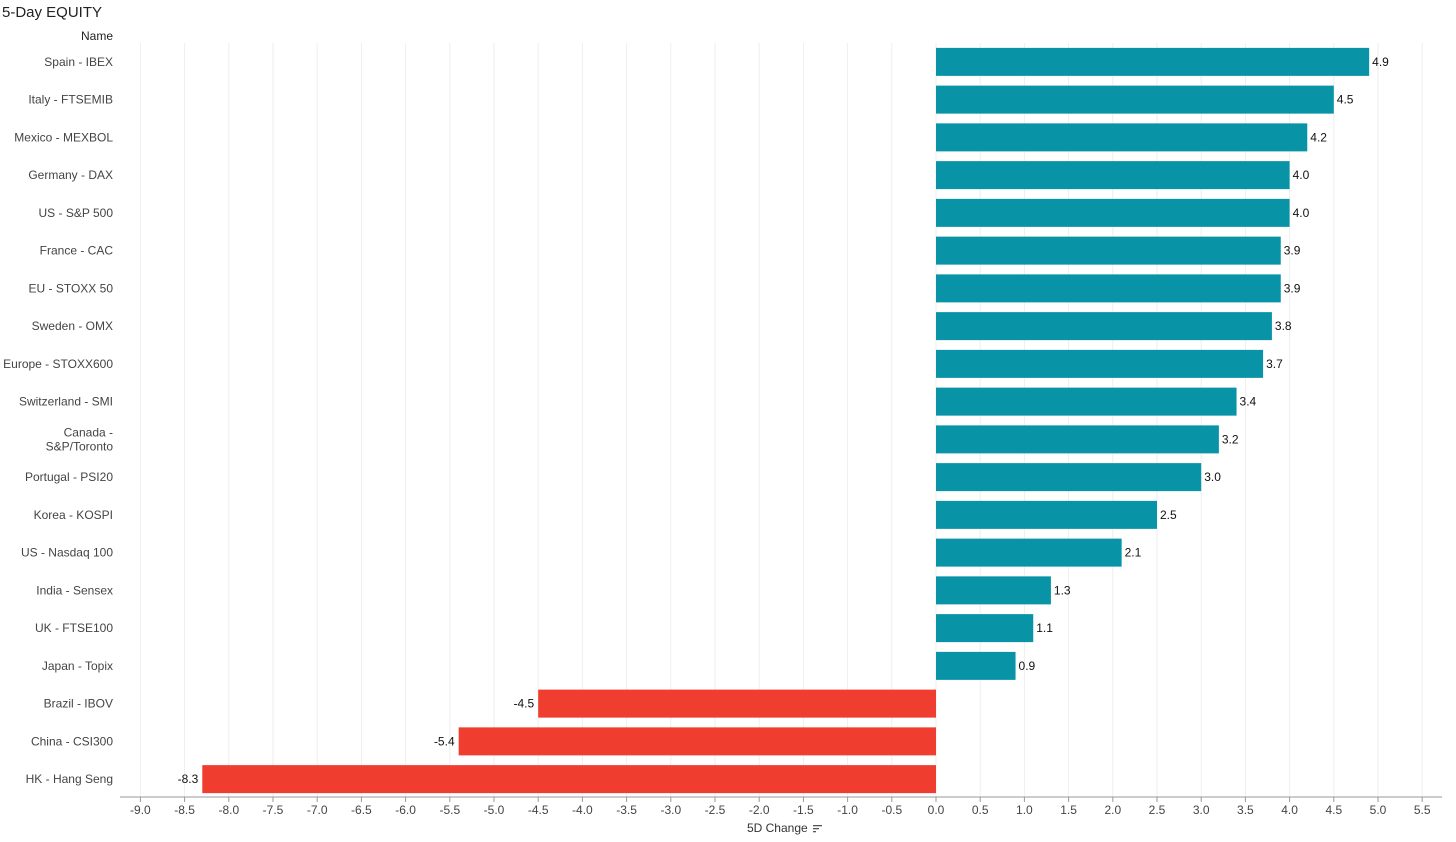 The width and height of the screenshot is (1456, 842). What do you see at coordinates (1230, 439) in the screenshot?
I see `value-label: 3.2` at bounding box center [1230, 439].